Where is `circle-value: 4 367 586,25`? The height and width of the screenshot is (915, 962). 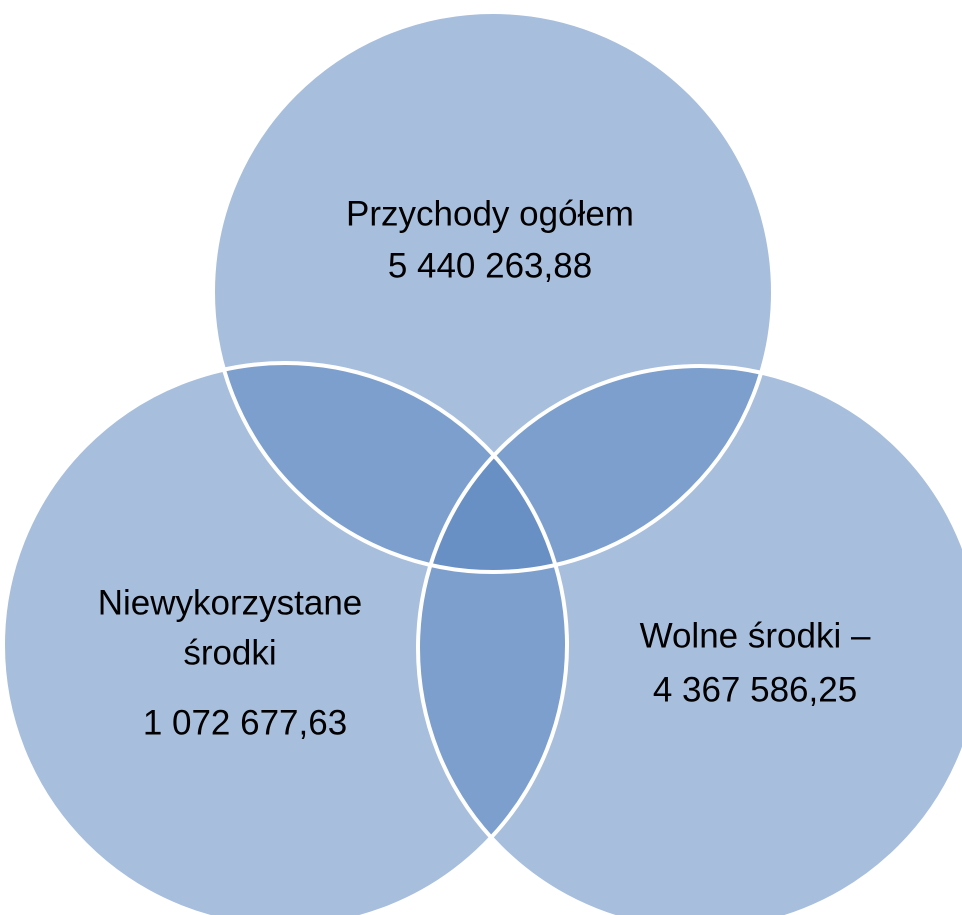 circle-value: 4 367 586,25 is located at coordinates (755, 689).